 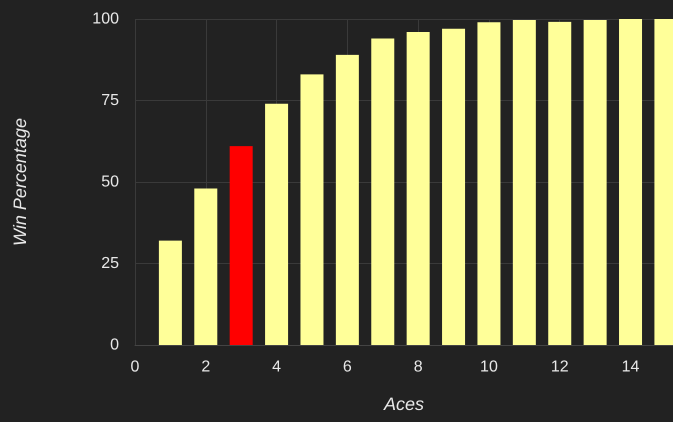 What do you see at coordinates (277, 367) in the screenshot?
I see `x-tick-label: 4` at bounding box center [277, 367].